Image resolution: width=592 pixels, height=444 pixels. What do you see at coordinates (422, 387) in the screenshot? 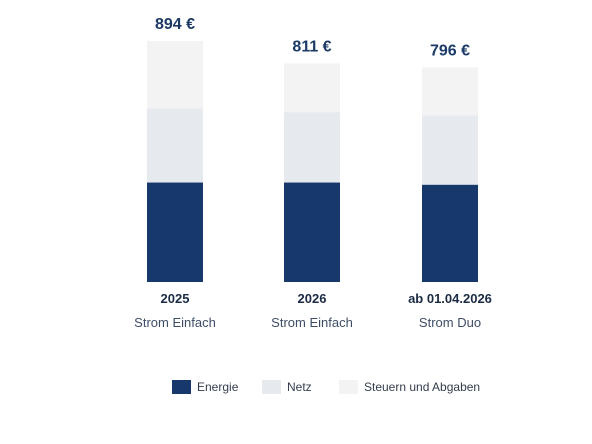
I see `legend-label-steuern-und-abgaben: Steuern und Abgaben` at bounding box center [422, 387].